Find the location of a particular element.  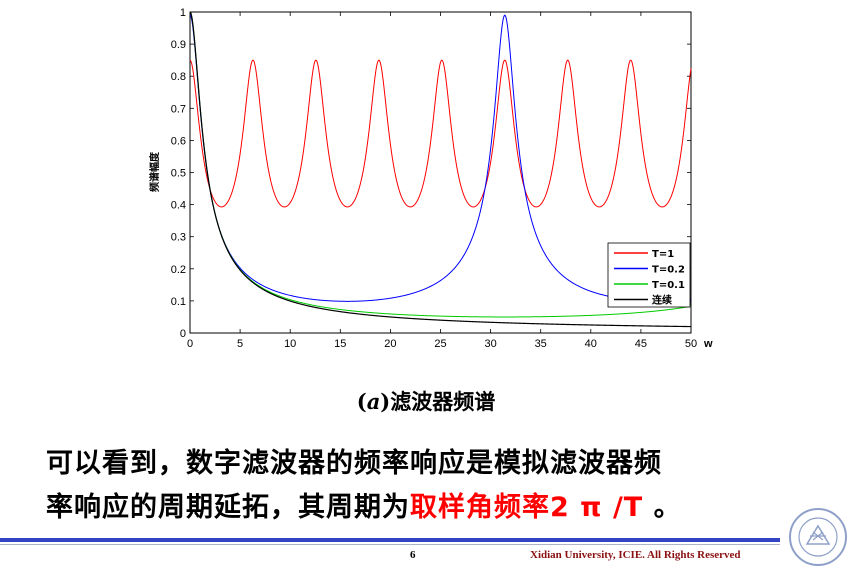

x-tick-label: 40 is located at coordinates (591, 344).